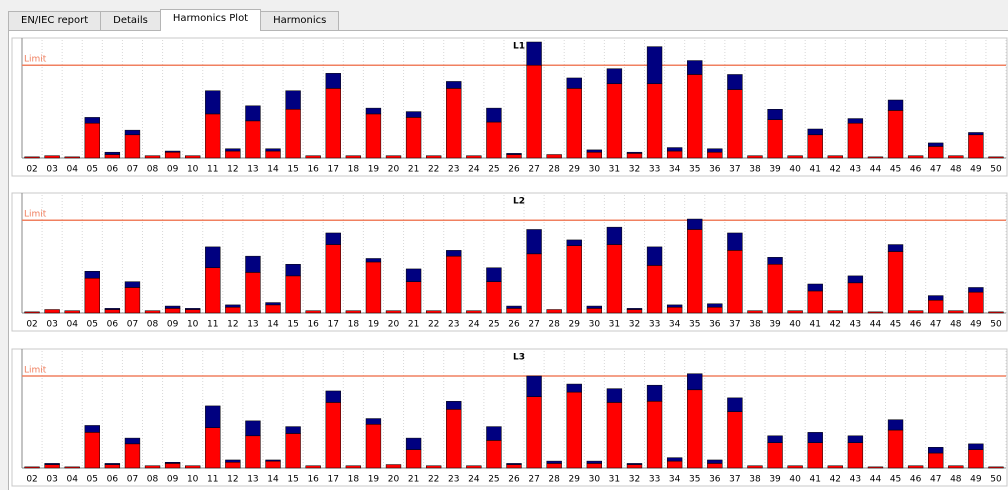 This screenshot has width=1008, height=490. I want to click on x-tick-label: 07, so click(132, 325).